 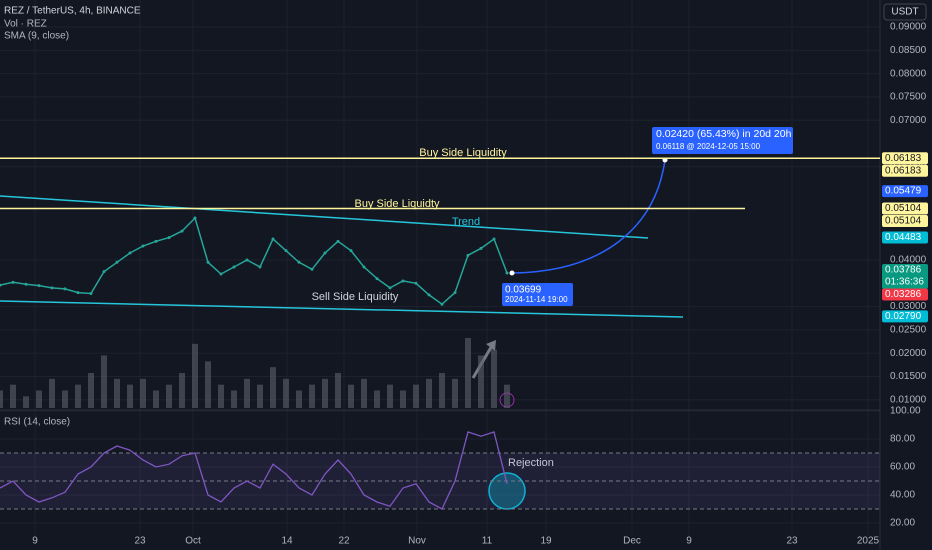 What do you see at coordinates (355, 297) in the screenshot?
I see `annotation: Sell Side Liquidity` at bounding box center [355, 297].